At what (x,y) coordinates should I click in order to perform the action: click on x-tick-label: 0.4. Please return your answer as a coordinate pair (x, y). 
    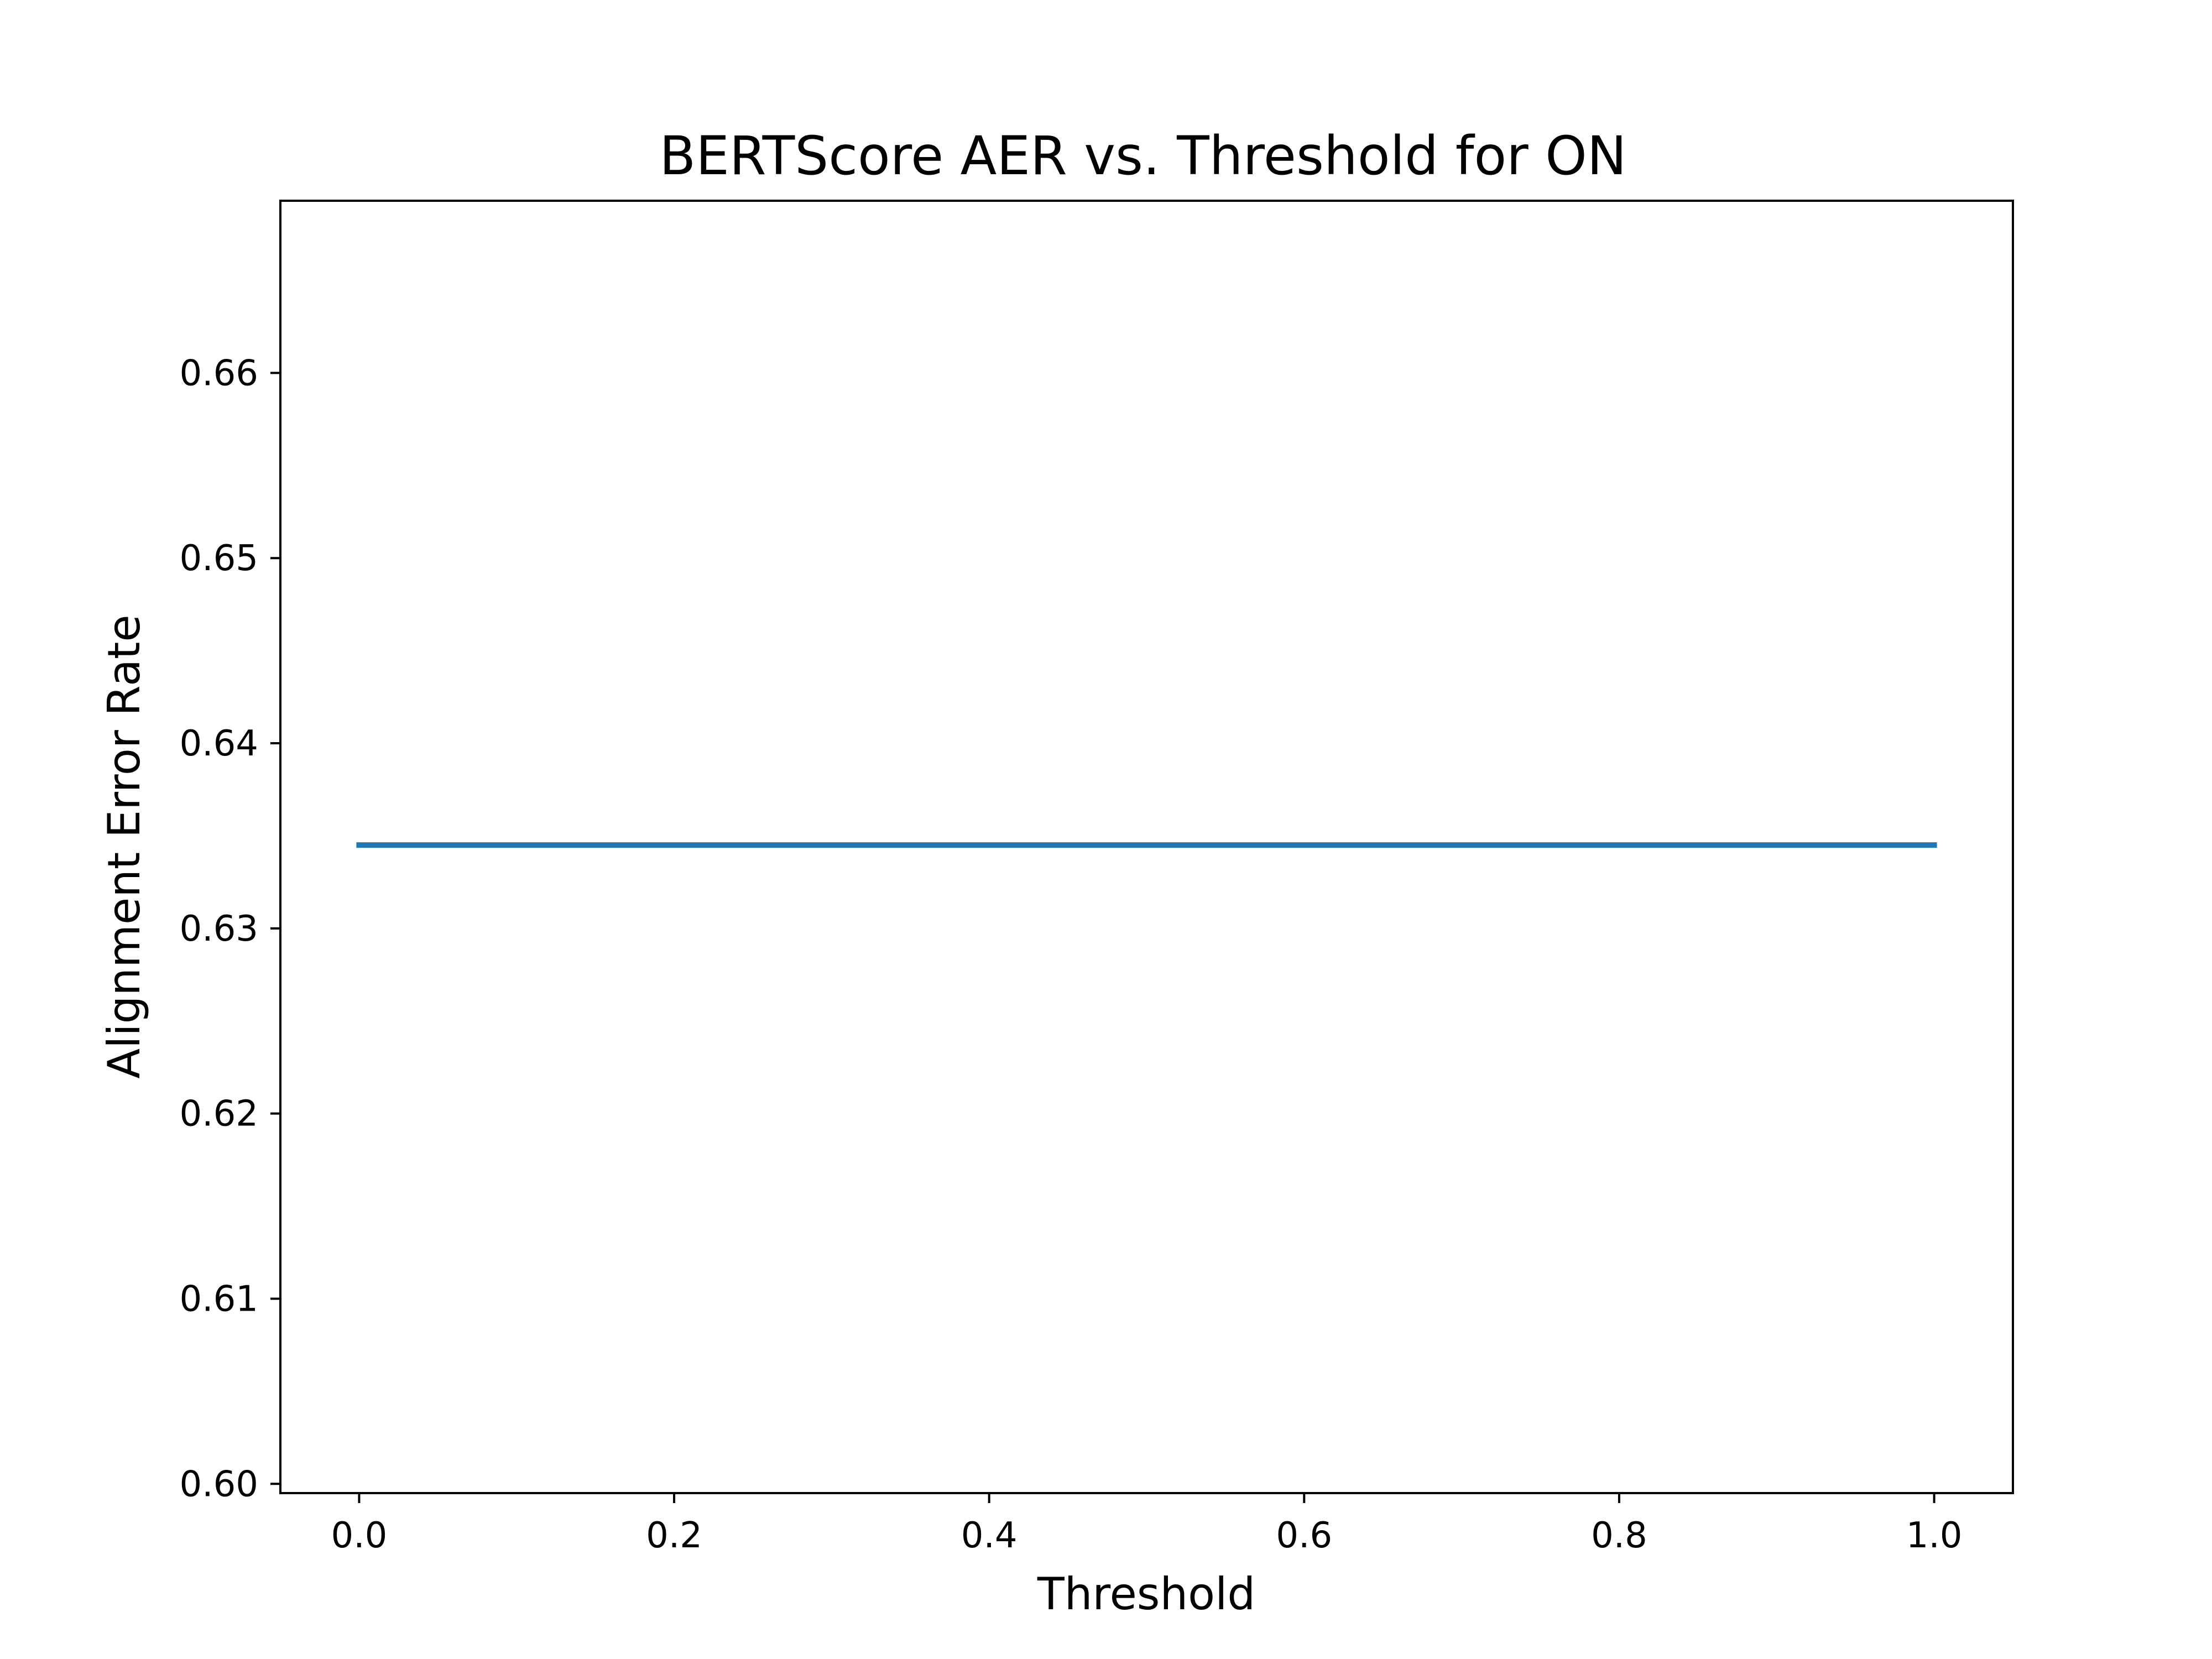
    Looking at the image, I should click on (990, 1536).